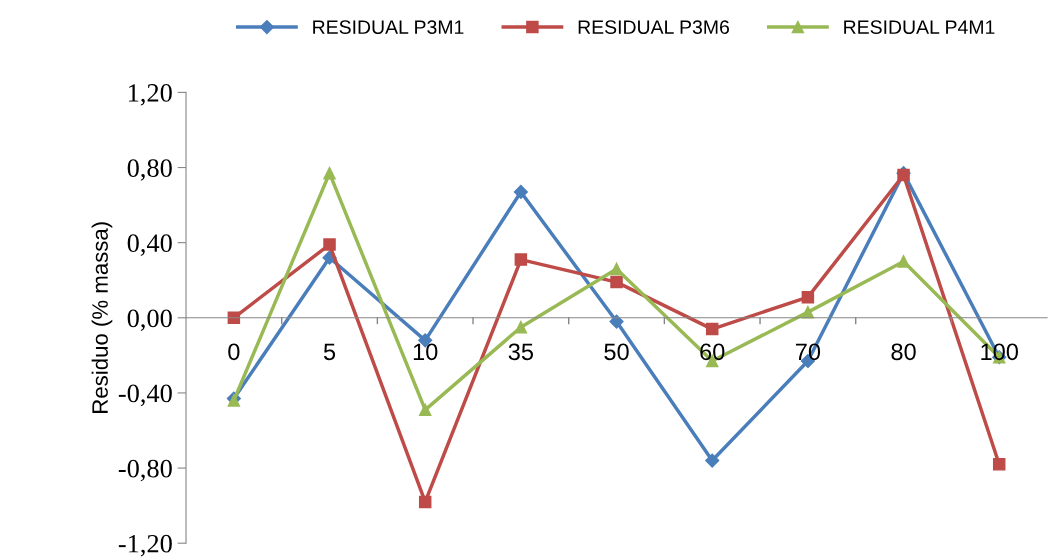 This screenshot has height=560, width=1063. Describe the element at coordinates (903, 352) in the screenshot. I see `x-tick-label: 80` at that location.